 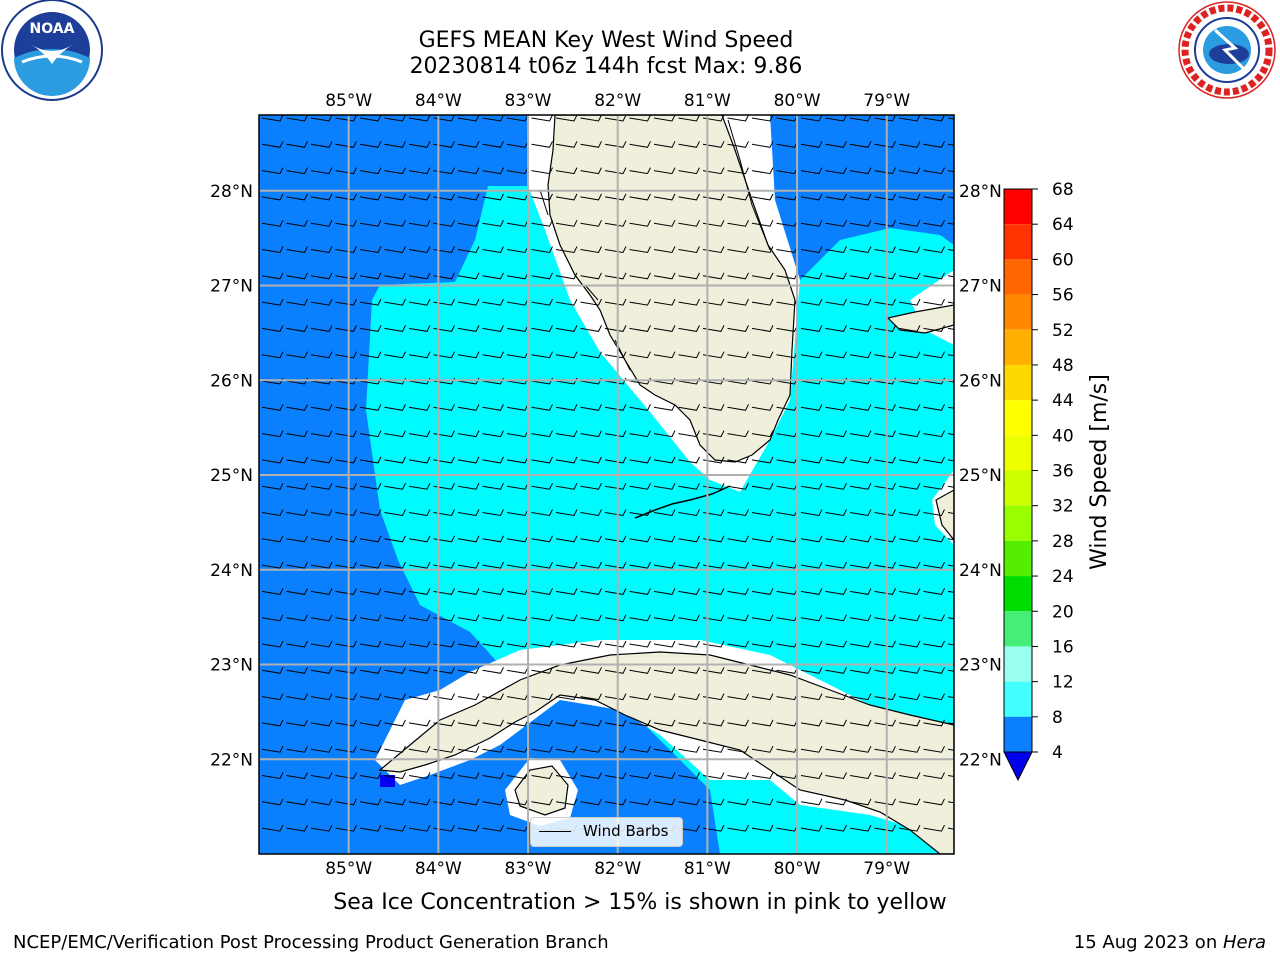 I want to click on lon-tick-bottom: 84°W, so click(x=438, y=869).